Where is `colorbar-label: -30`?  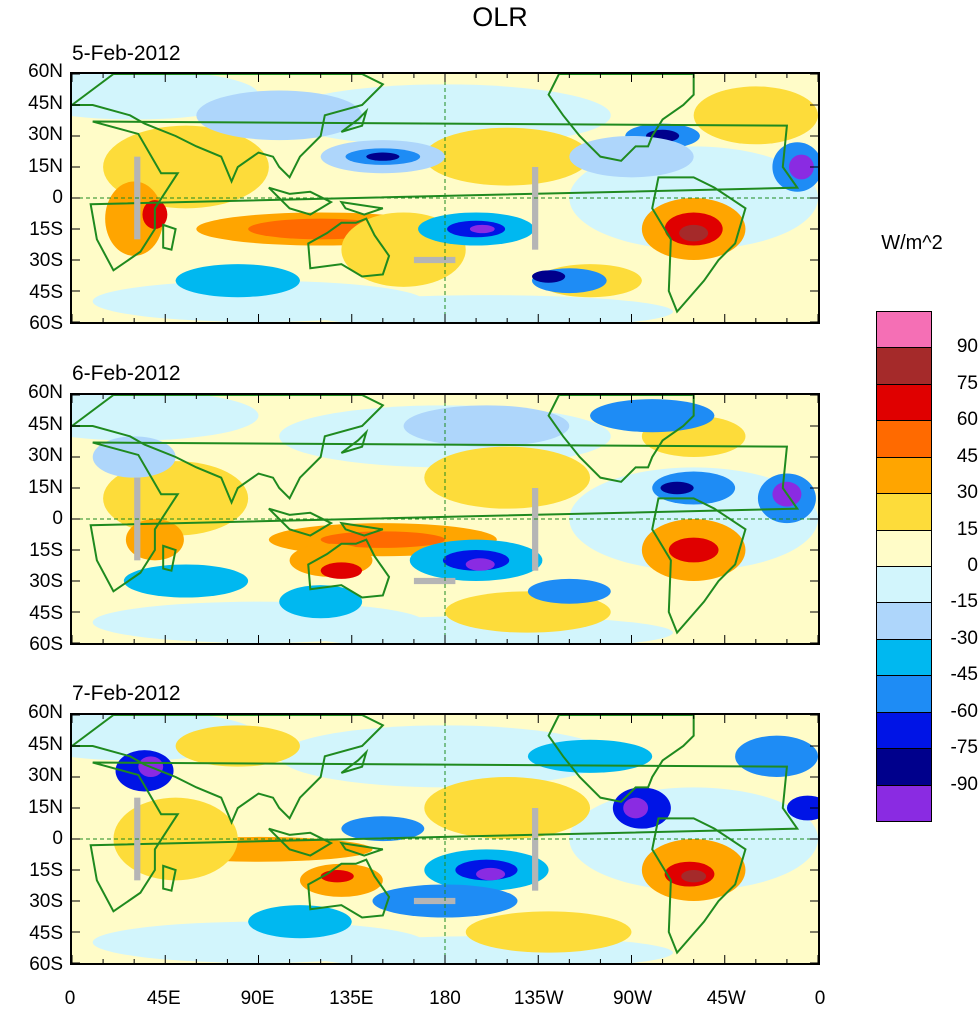 colorbar-label: -30 is located at coordinates (964, 638).